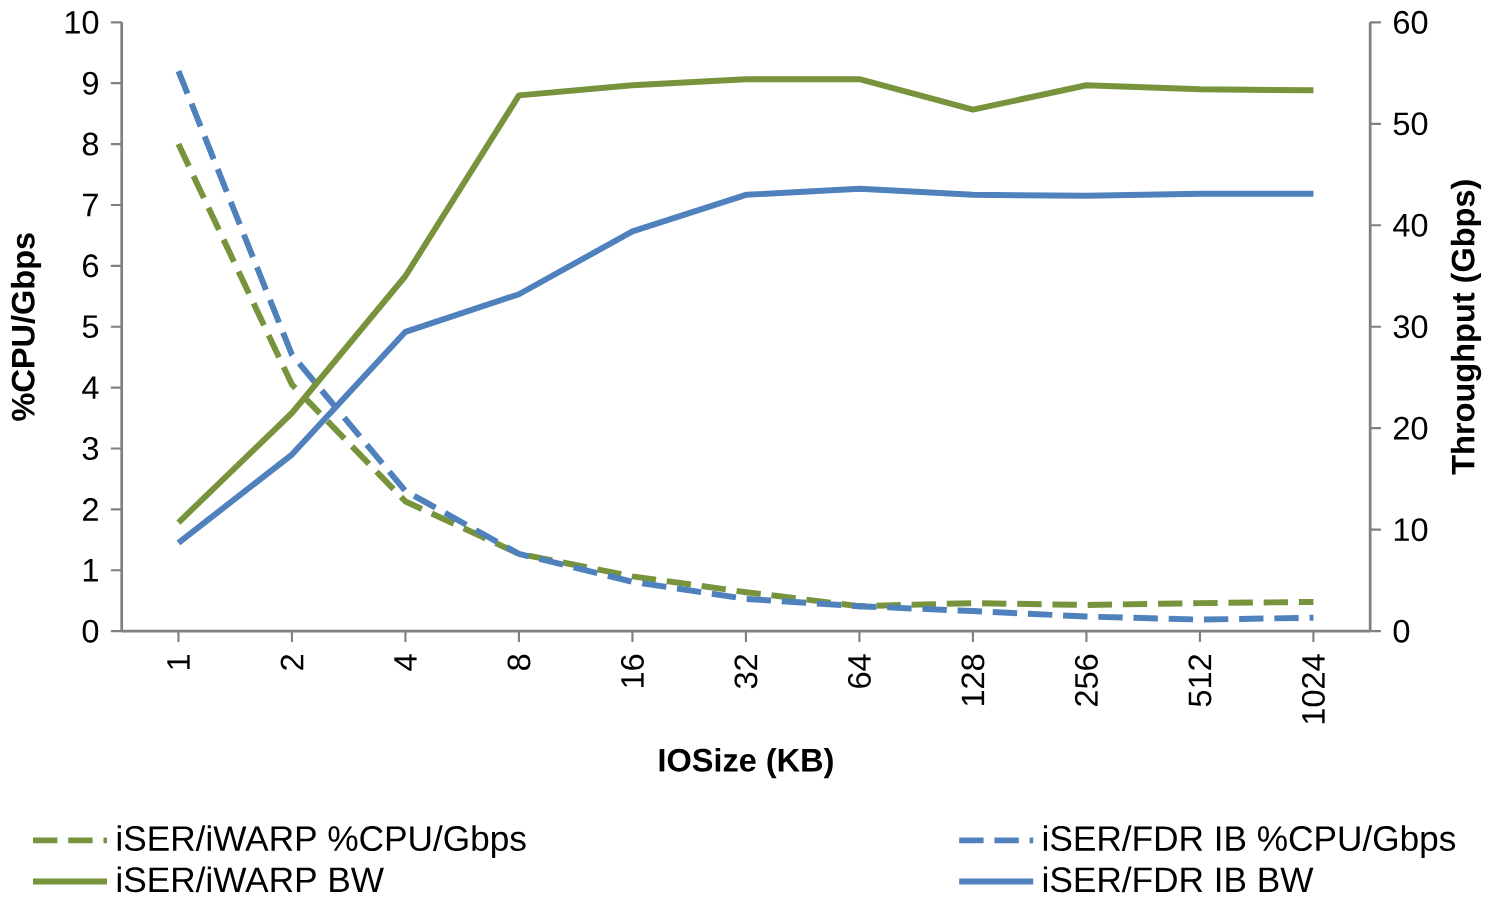 The height and width of the screenshot is (908, 1492). I want to click on legend-label: iSER/iWARP %CPU/Gbps, so click(321, 842).